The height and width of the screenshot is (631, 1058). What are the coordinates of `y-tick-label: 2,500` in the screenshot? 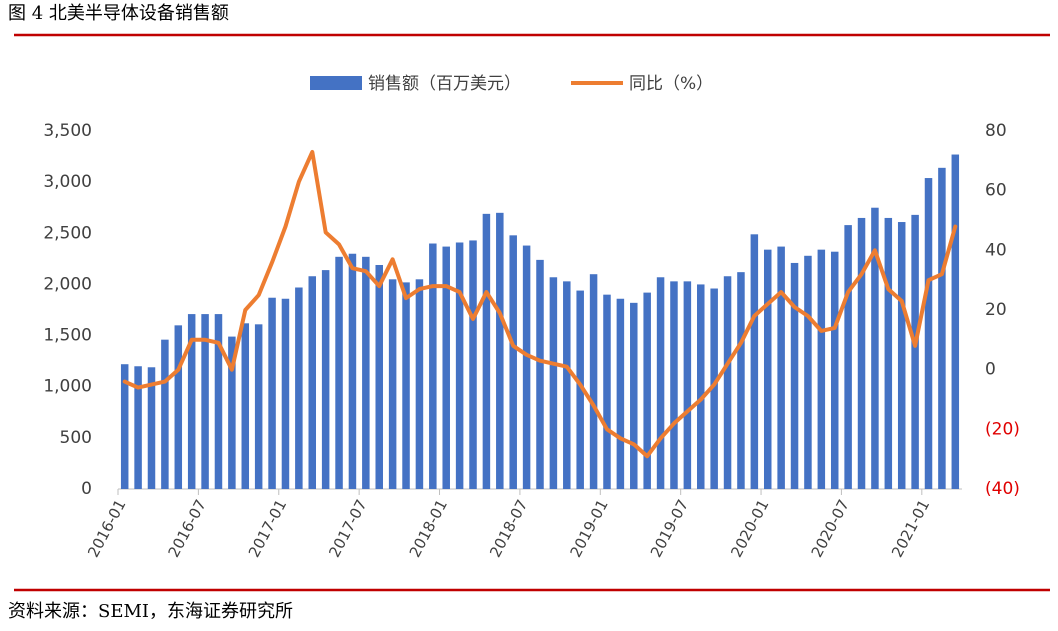 It's located at (67, 233).